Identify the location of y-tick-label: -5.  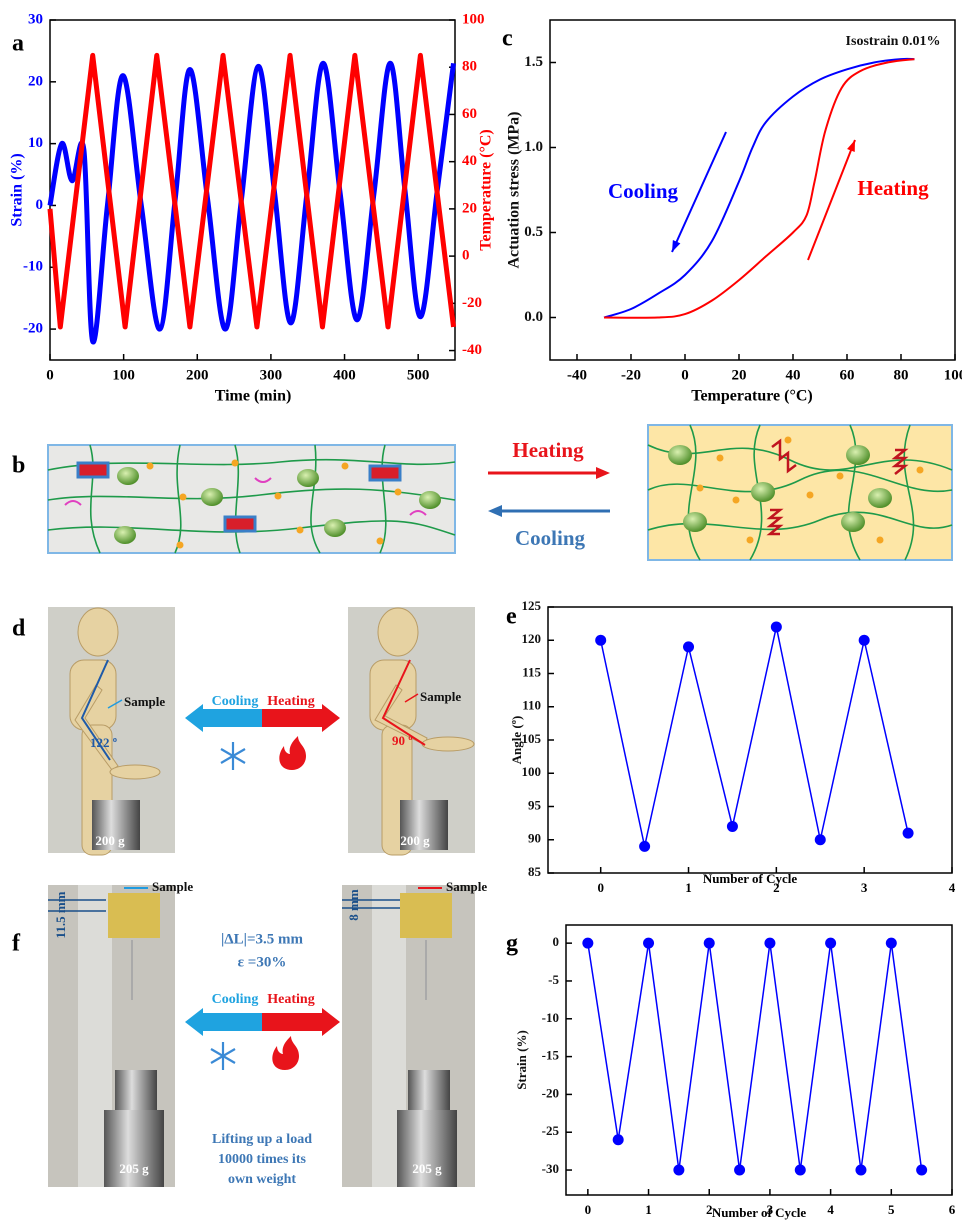
(553, 979).